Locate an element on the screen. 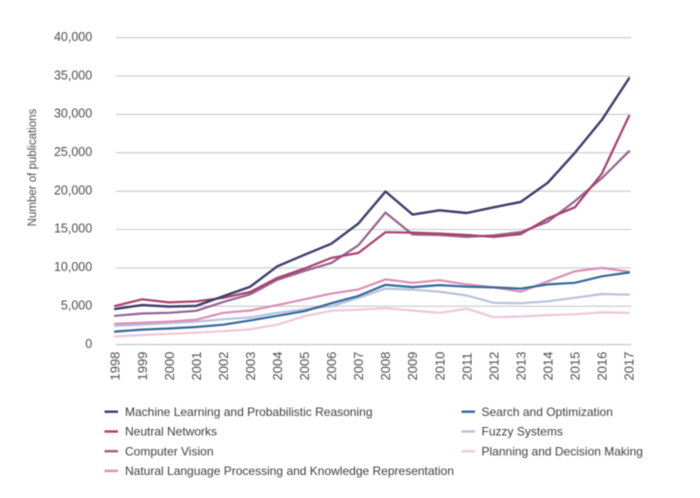  svg-text: 2009 is located at coordinates (412, 366).